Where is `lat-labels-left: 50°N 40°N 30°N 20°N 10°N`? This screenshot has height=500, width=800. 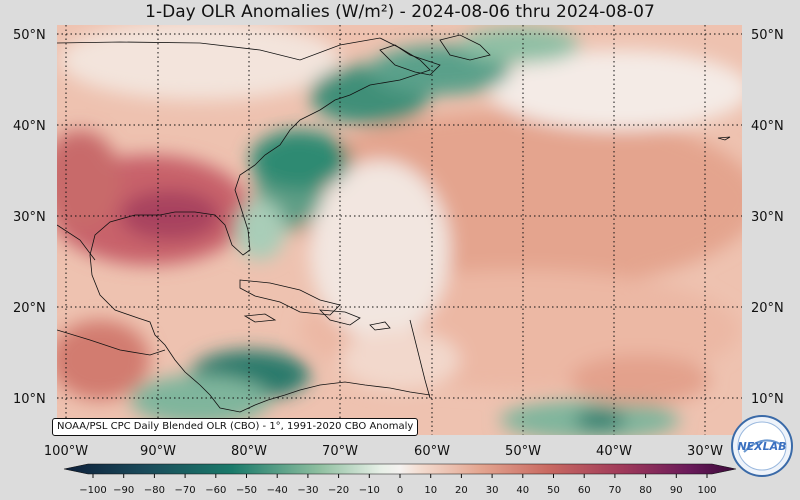
lat-labels-left: 50°N 40°N 30°N 20°N 10°N is located at coordinates (29, 217).